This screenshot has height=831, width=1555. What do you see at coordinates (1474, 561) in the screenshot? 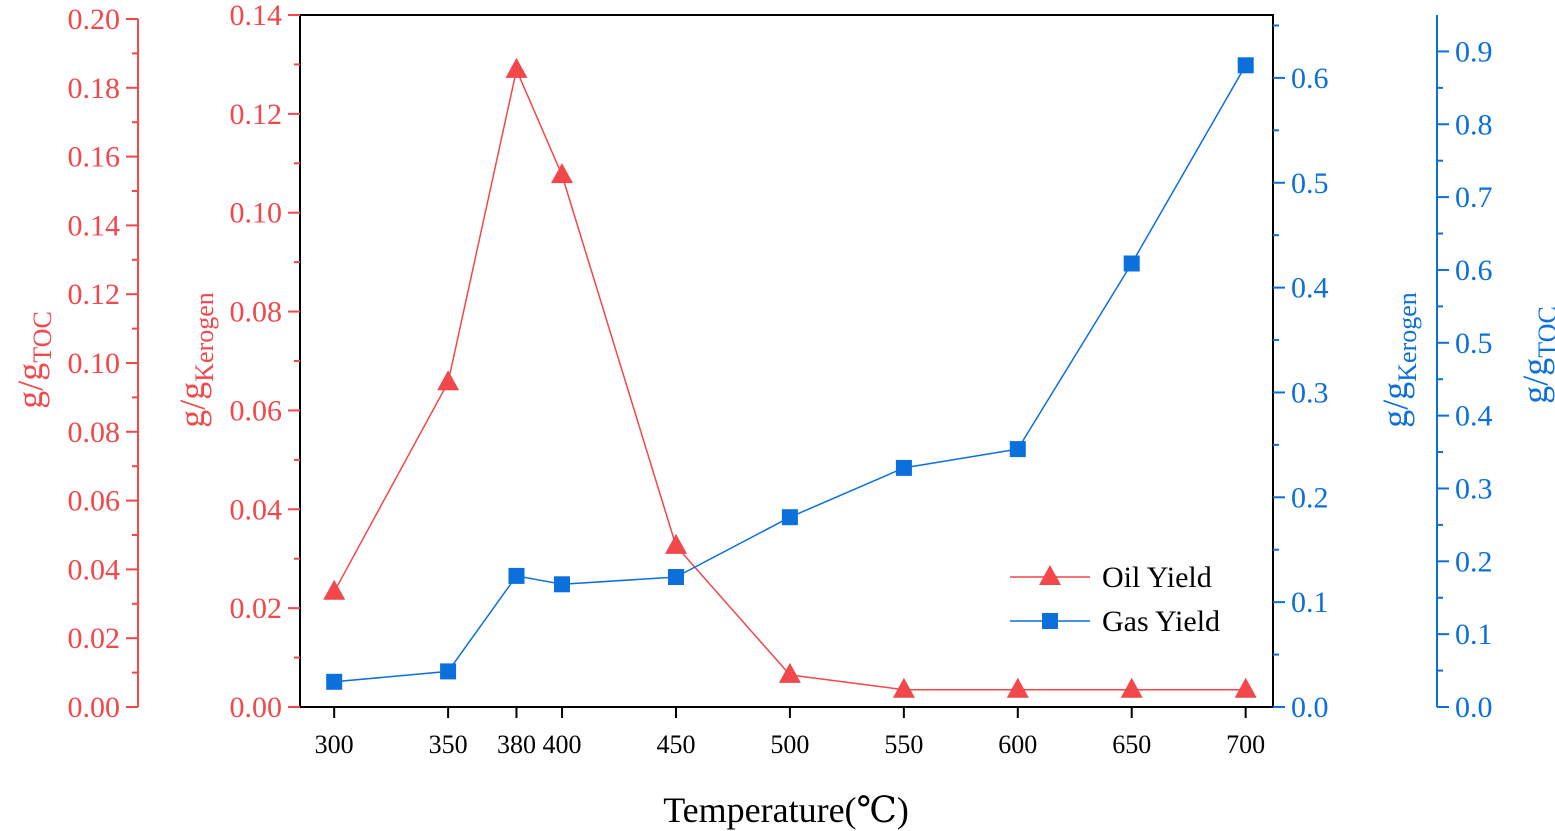
I see `right-outer-y-axis-tick-label: 0.2` at bounding box center [1474, 561].